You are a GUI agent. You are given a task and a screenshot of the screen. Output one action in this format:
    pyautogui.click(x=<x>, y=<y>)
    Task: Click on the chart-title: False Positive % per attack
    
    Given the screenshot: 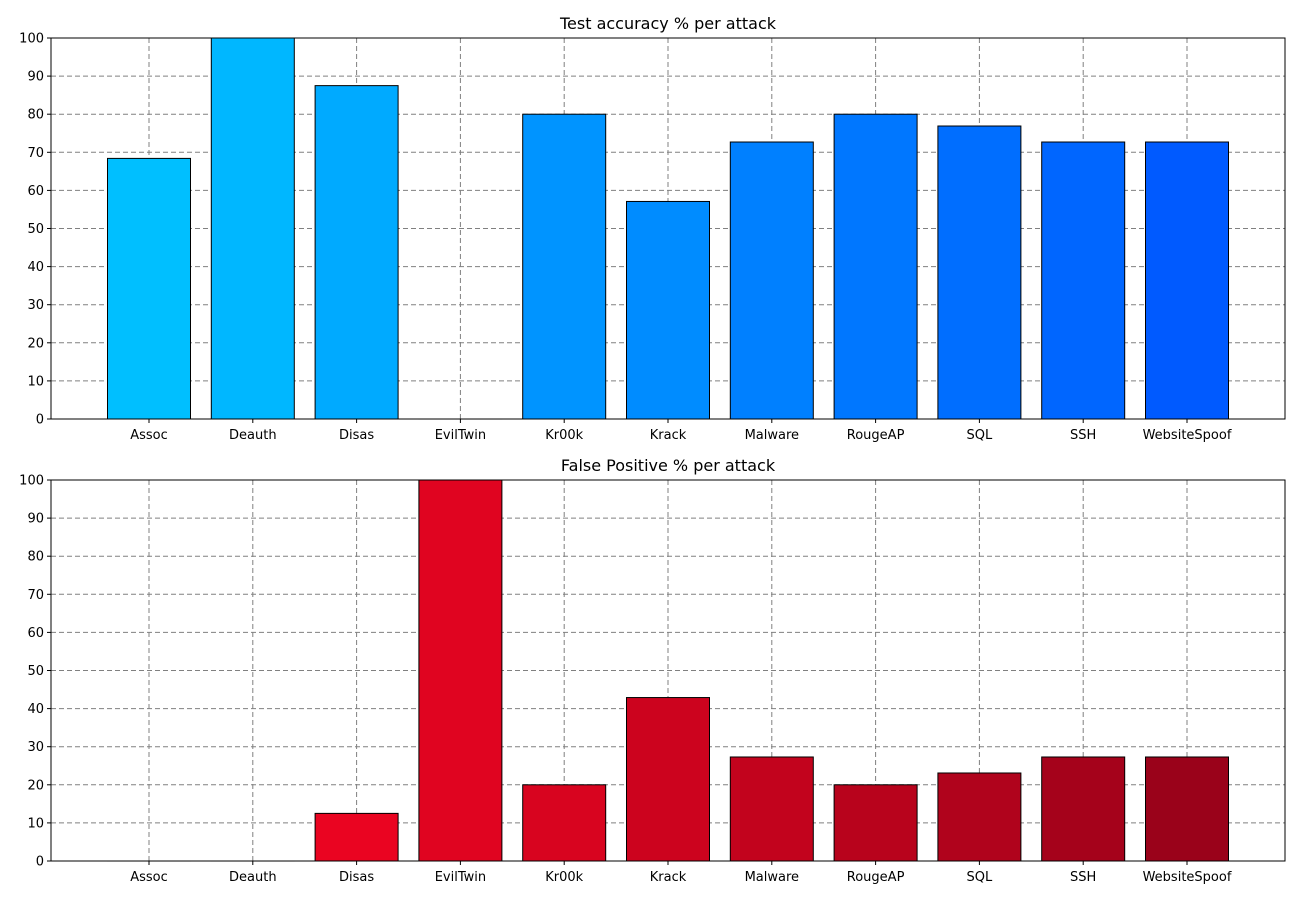 What is the action you would take?
    pyautogui.click(x=668, y=465)
    